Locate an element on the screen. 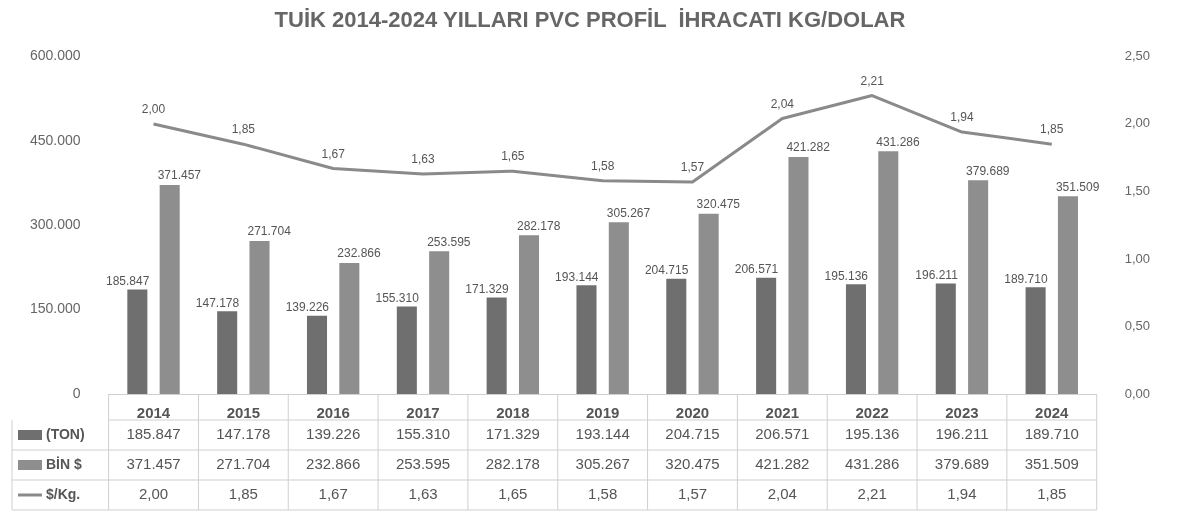 Image resolution: width=1180 pixels, height=519 pixels. text: 421.282 is located at coordinates (808, 147).